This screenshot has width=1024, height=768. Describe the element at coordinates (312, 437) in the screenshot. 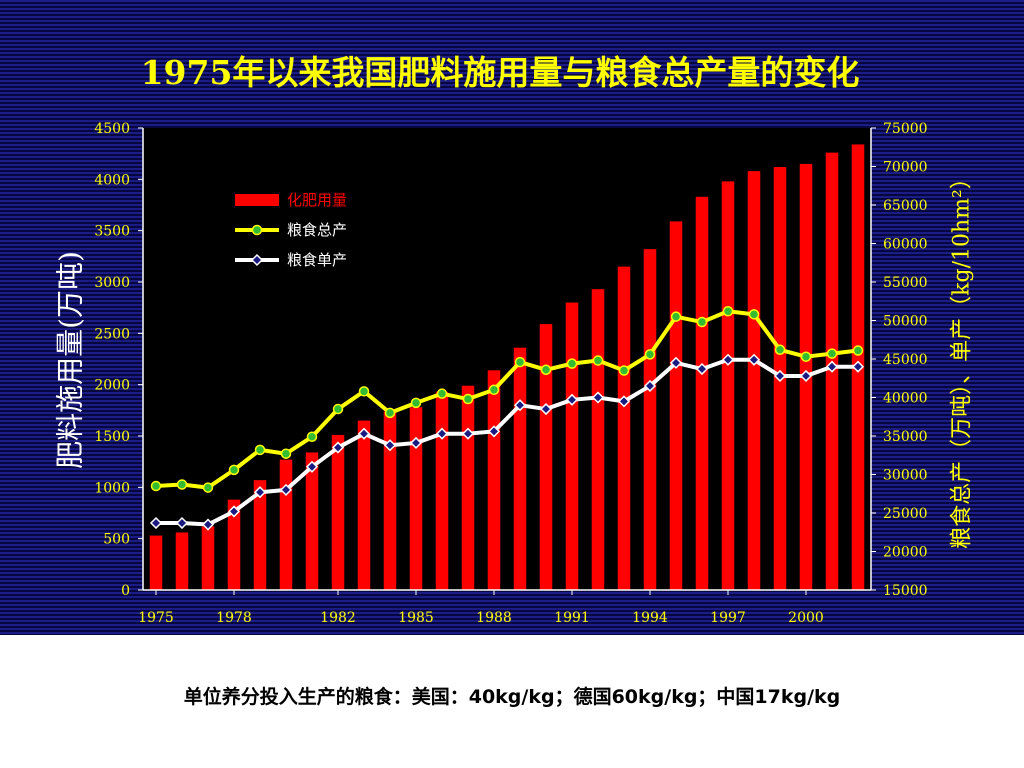

I see `grain-total-point-1981` at that location.